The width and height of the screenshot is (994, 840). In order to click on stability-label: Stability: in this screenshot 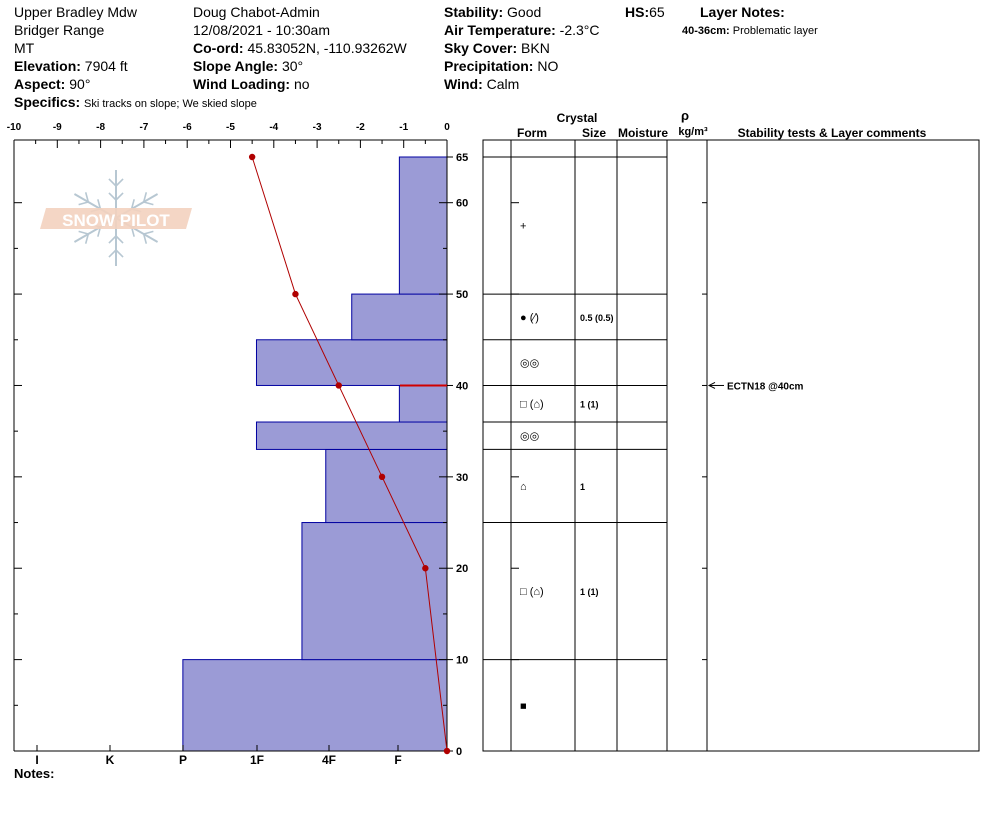, I will do `click(474, 12)`.